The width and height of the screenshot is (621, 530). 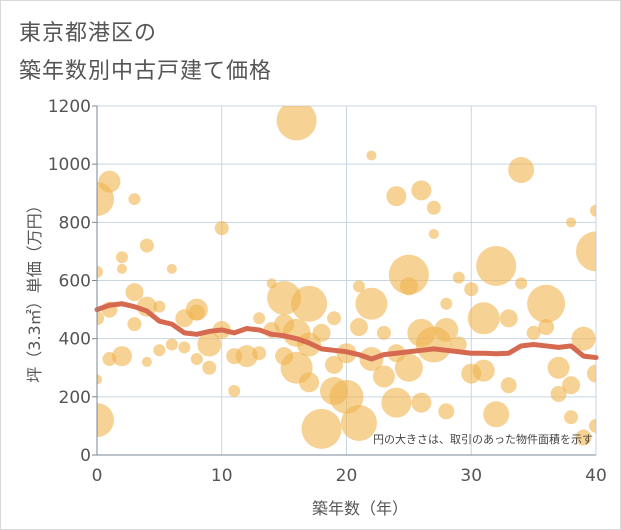 What do you see at coordinates (146, 71) in the screenshot?
I see `chart-title-line-2: 築年数別中古戸建て価格` at bounding box center [146, 71].